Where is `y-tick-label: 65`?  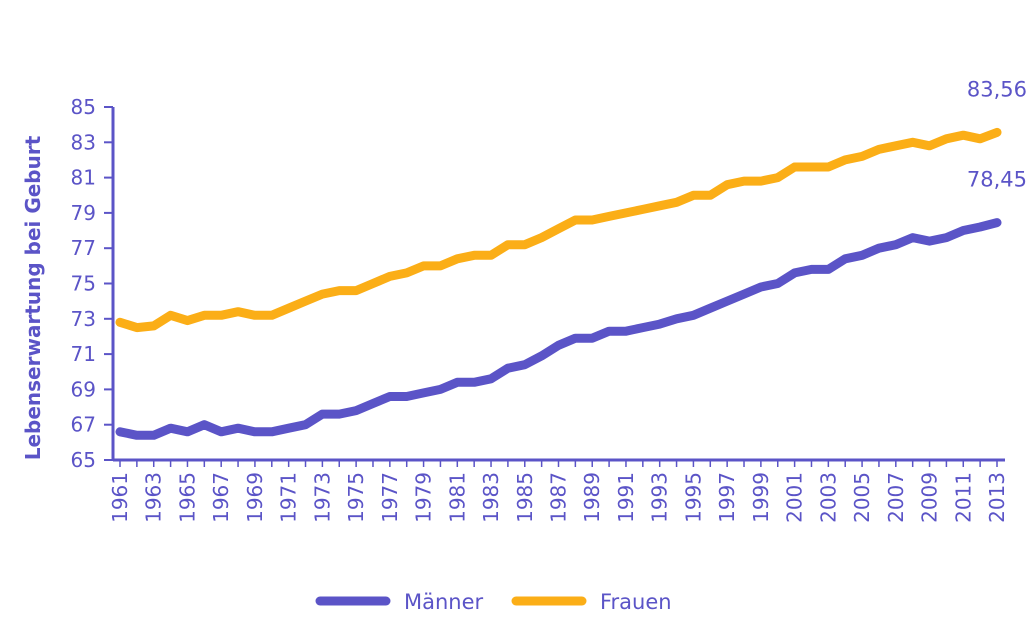
y-tick-label: 65 is located at coordinates (83, 460).